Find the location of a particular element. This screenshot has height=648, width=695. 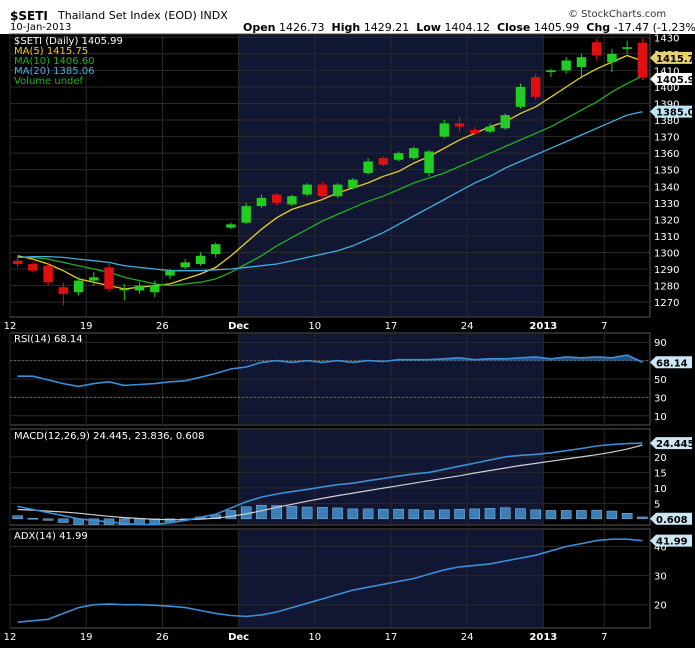

ma5-last-tag: 1415.75 is located at coordinates (672, 58).